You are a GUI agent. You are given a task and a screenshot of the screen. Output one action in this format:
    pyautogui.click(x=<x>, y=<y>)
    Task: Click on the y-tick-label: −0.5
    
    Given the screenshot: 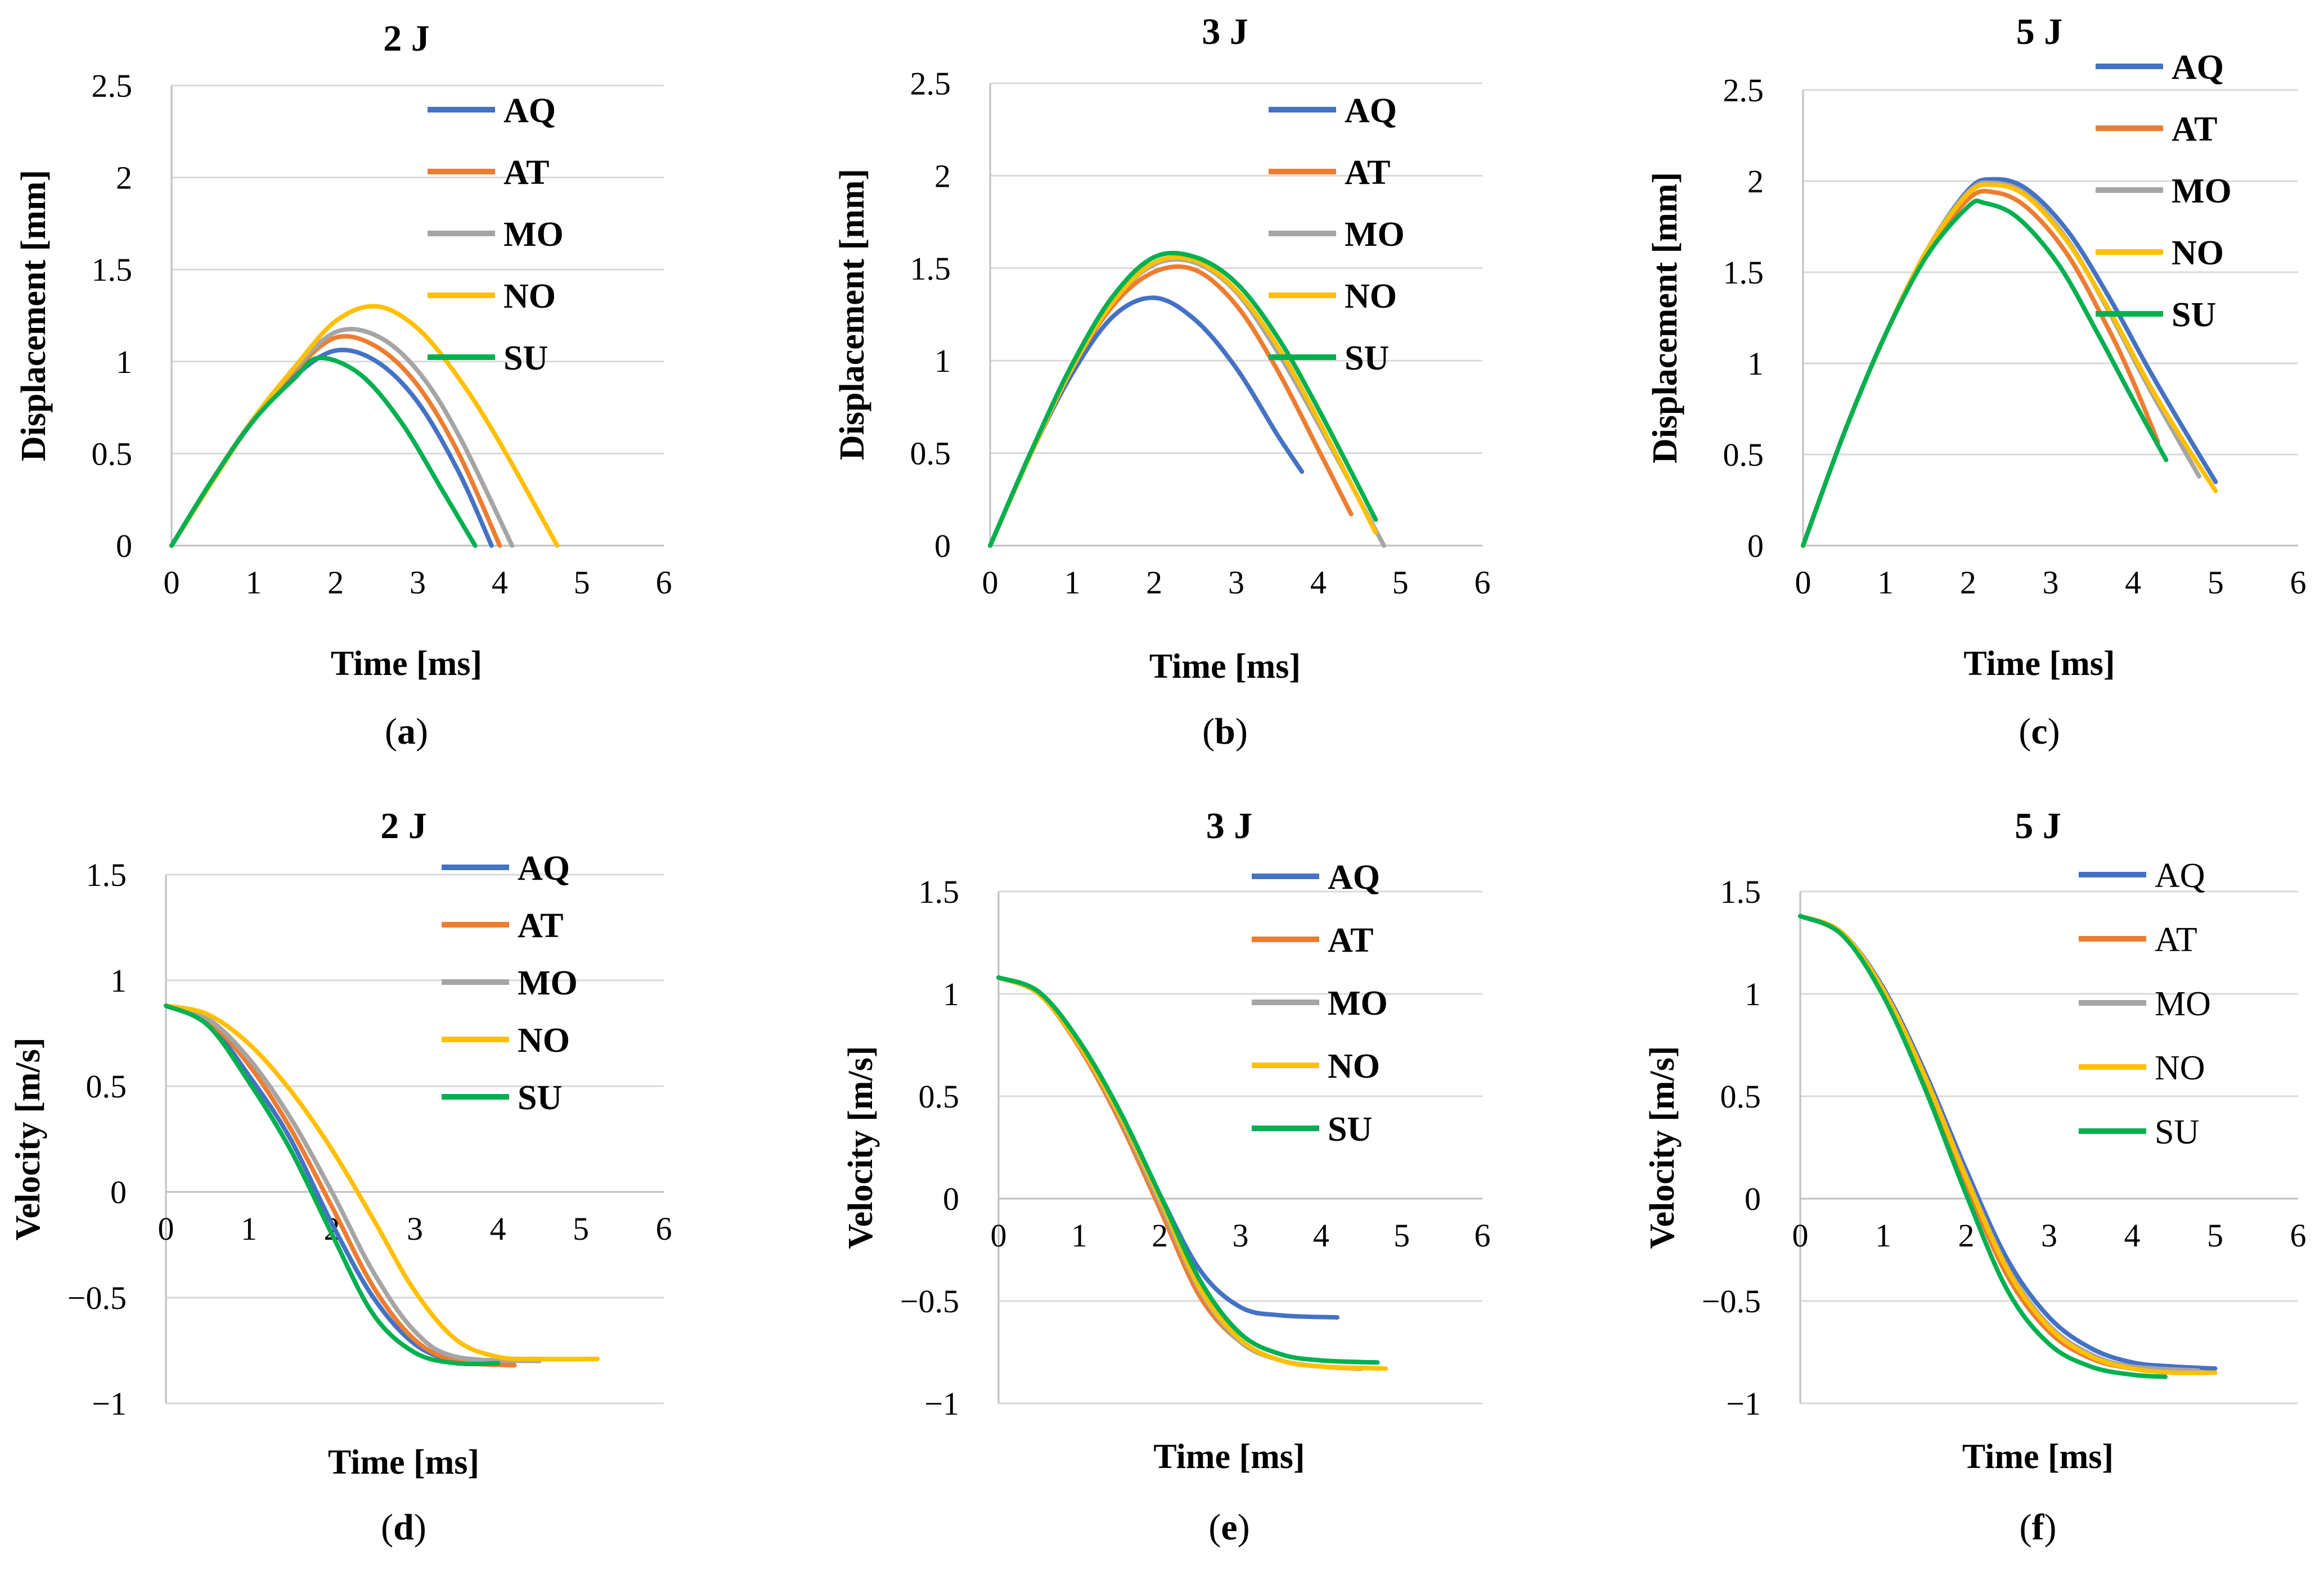 What is the action you would take?
    pyautogui.click(x=930, y=1302)
    